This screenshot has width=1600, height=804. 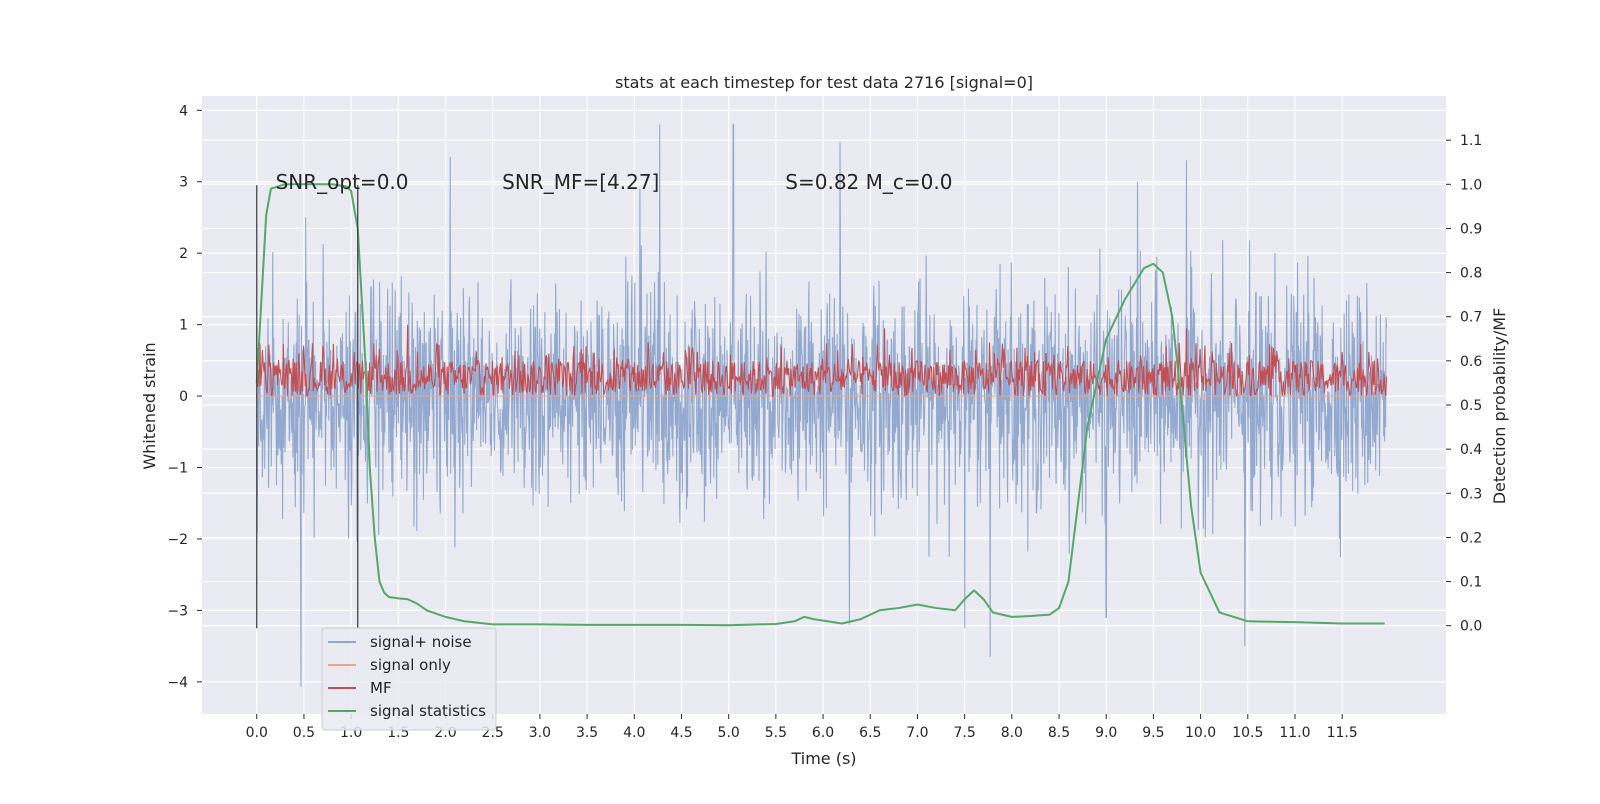 I want to click on x-tick-label: 10.5, so click(x=1247, y=733).